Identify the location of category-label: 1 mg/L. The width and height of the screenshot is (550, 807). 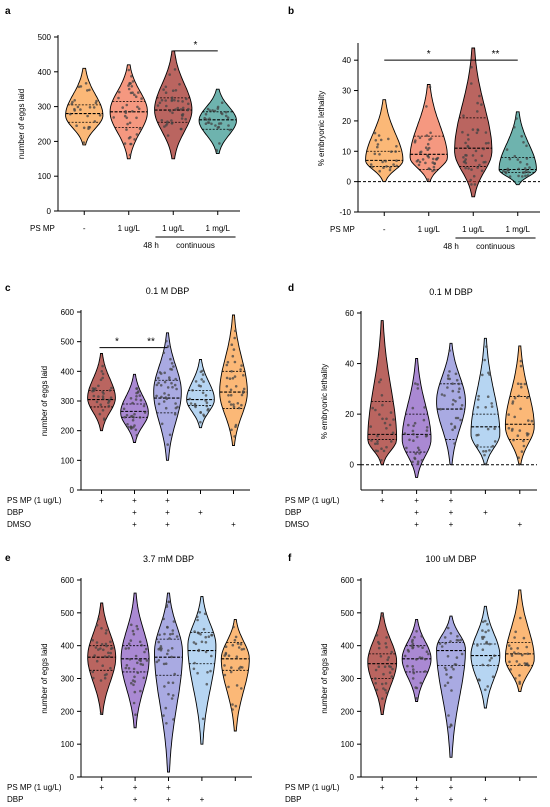
(518, 229).